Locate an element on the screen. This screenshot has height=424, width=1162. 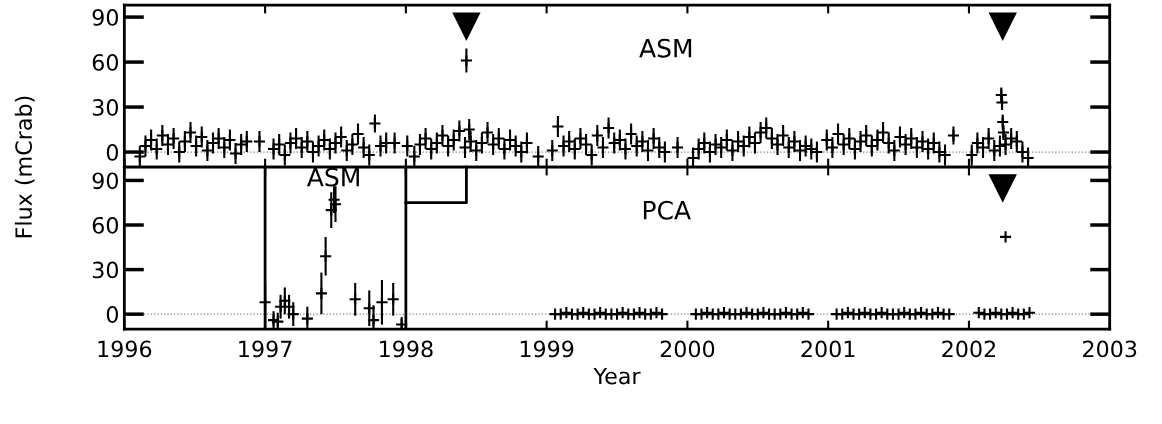
x-tick-label: 1998 is located at coordinates (406, 349).